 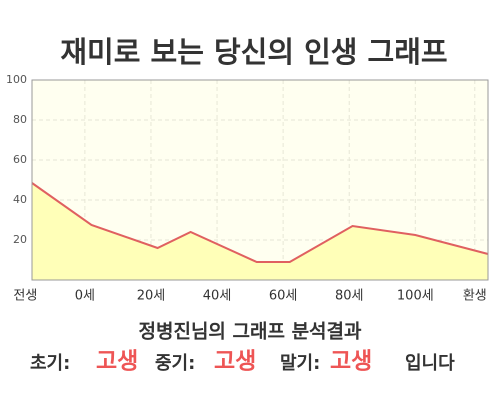 What do you see at coordinates (217, 296) in the screenshot?
I see `x-tick-label: 40세` at bounding box center [217, 296].